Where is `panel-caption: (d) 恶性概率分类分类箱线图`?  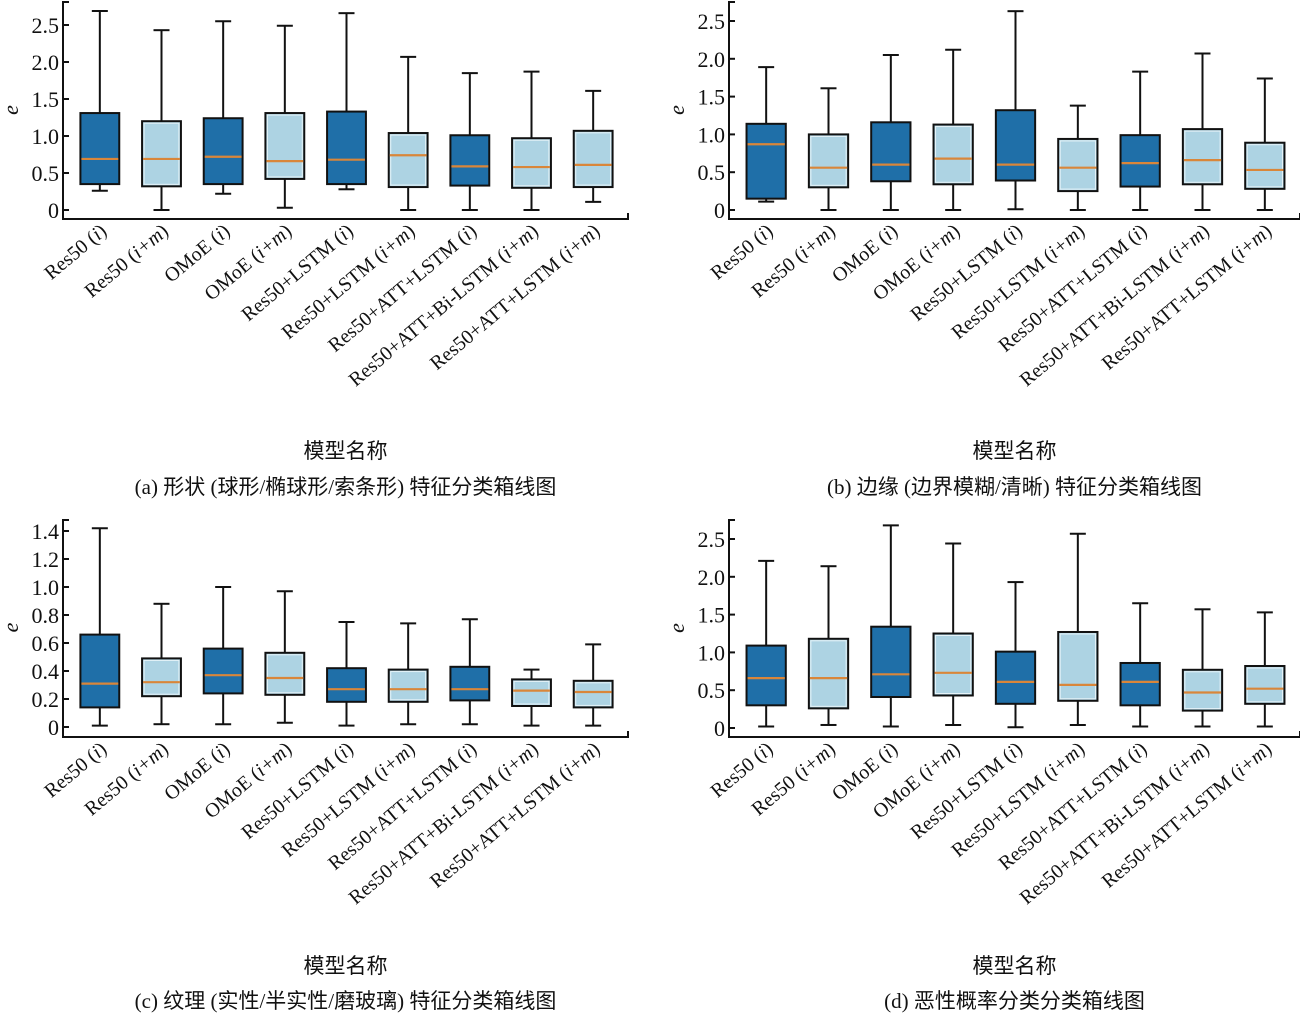 panel-caption: (d) 恶性概率分类分类箱线图 is located at coordinates (1014, 1001).